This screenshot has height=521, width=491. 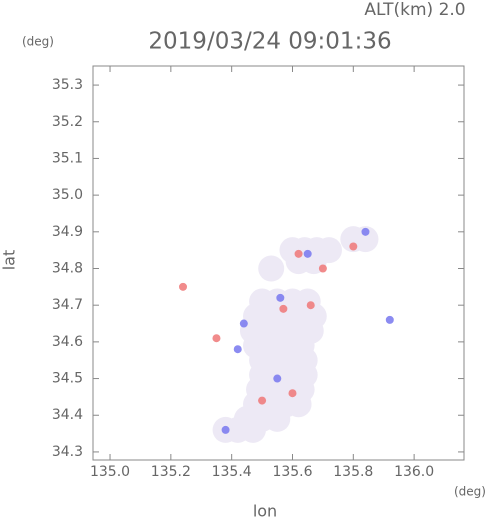 I want to click on y-tick-label: 34.4, so click(x=67, y=415).